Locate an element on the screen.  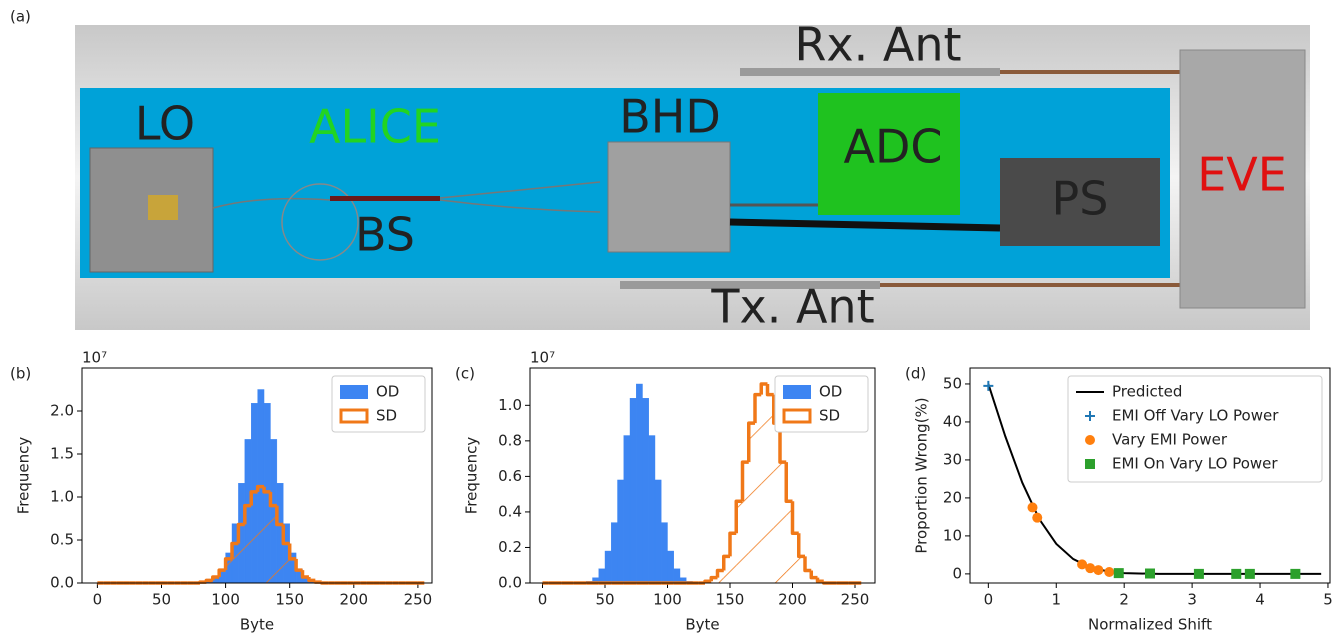
panel-label: (a) is located at coordinates (20, 17).